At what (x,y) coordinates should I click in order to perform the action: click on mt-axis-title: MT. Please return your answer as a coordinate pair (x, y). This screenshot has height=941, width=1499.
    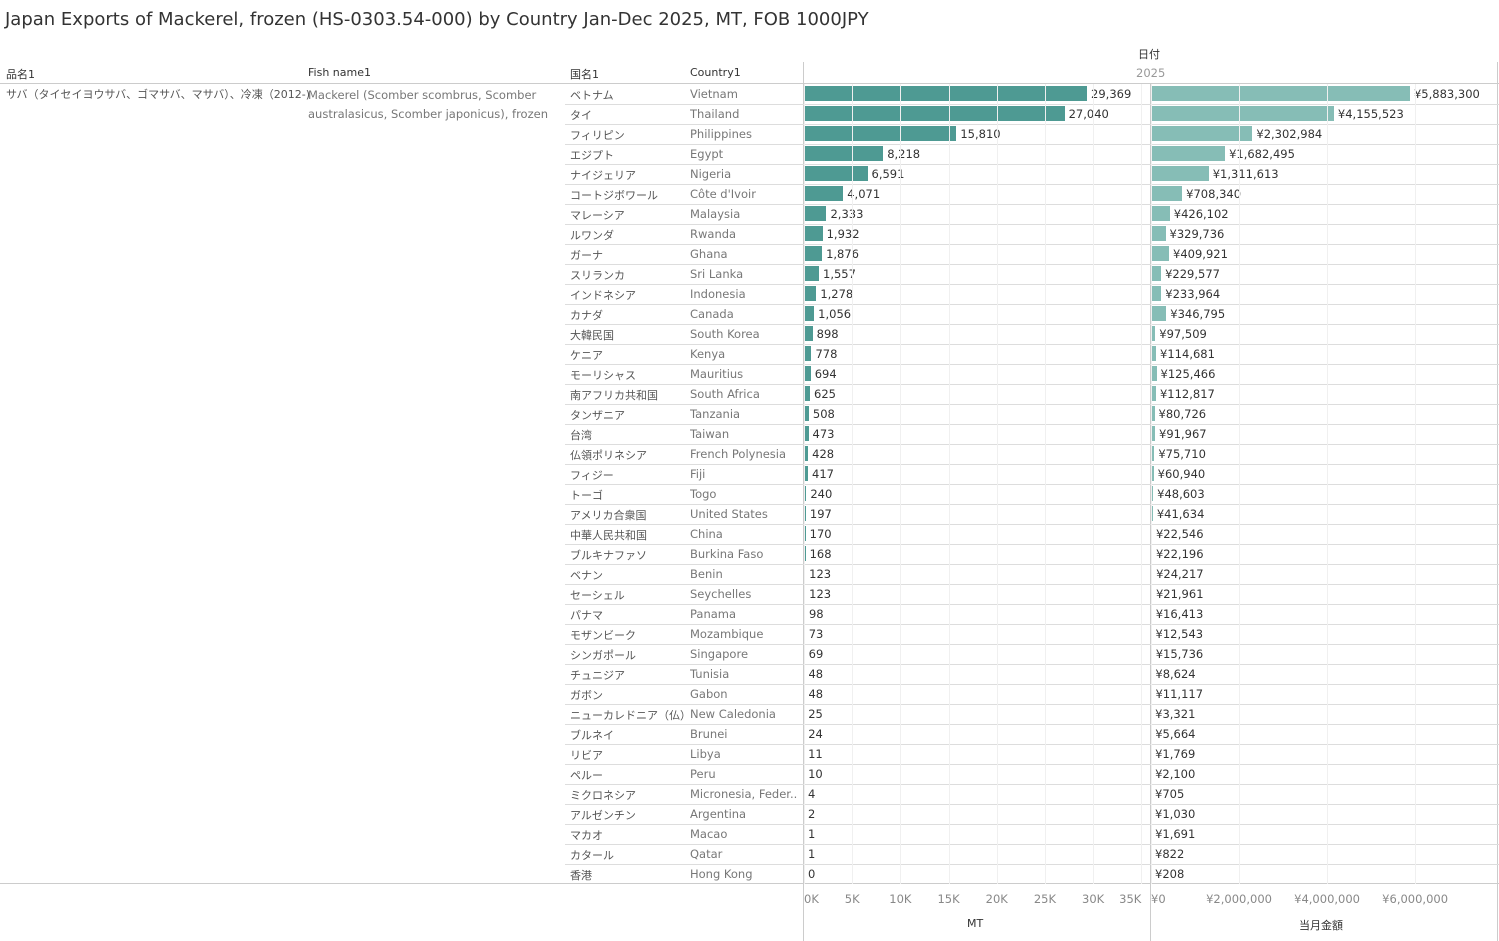
    Looking at the image, I should click on (975, 923).